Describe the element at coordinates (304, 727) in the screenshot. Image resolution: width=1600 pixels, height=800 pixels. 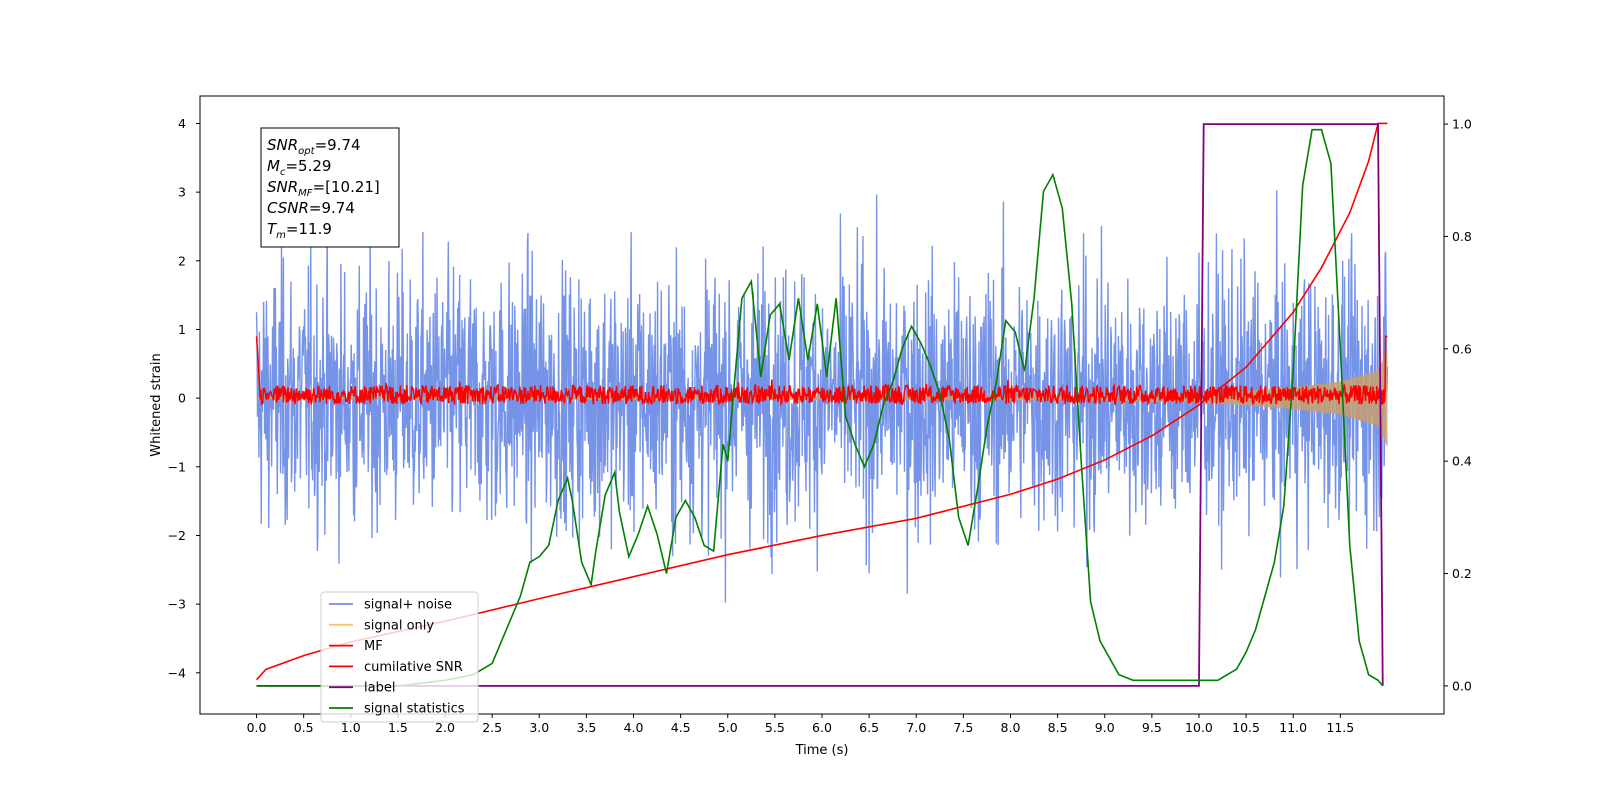
I see `x-tick-label: 0.5` at that location.